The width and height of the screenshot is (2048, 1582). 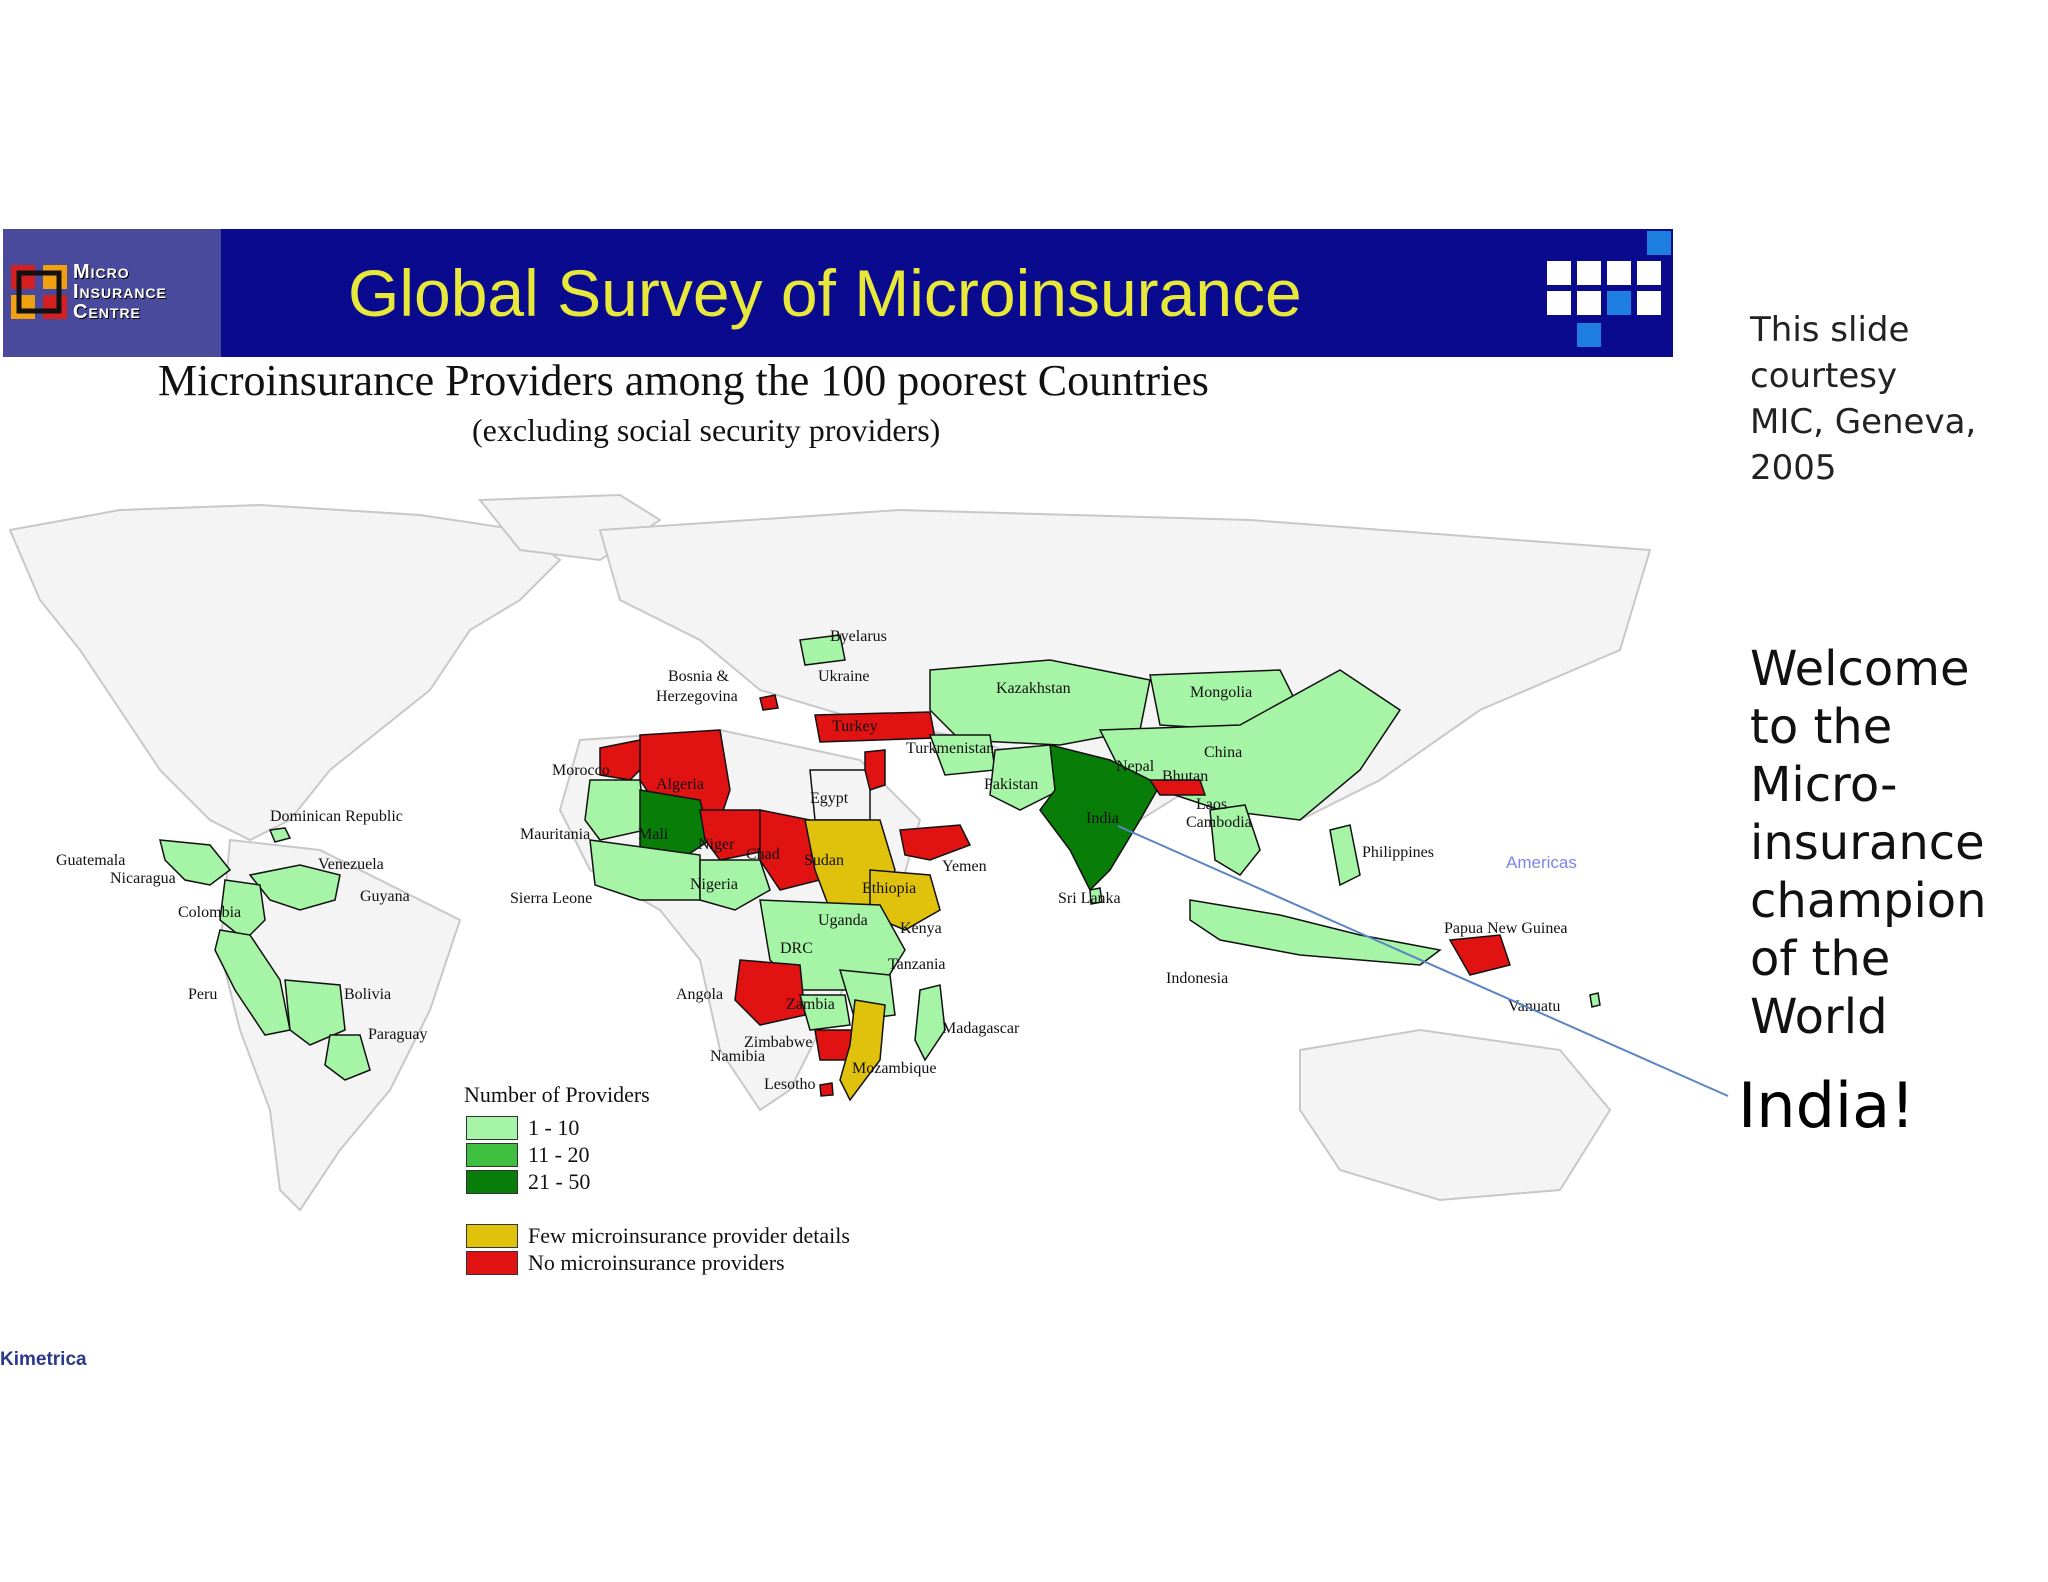 What do you see at coordinates (843, 920) in the screenshot?
I see `country-label: Uganda` at bounding box center [843, 920].